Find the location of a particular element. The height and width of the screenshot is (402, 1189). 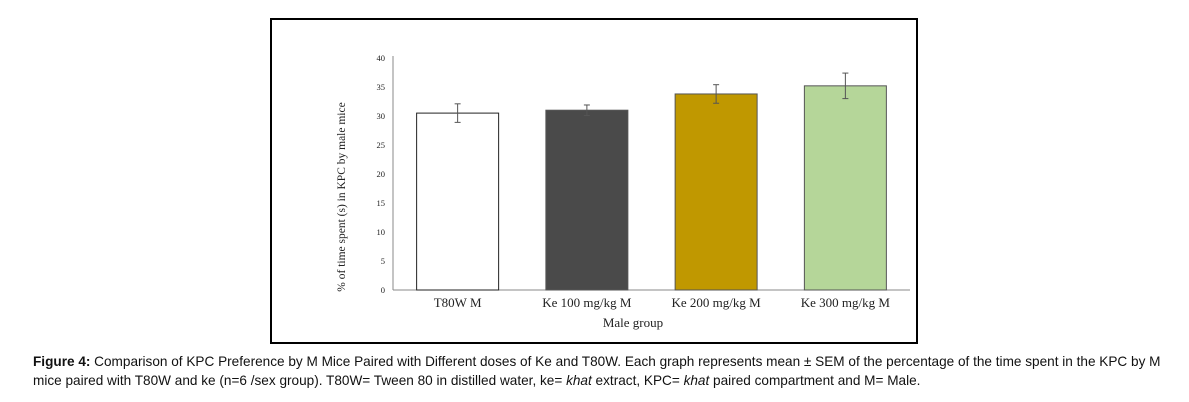

y-tick-label: 40 is located at coordinates (381, 58).